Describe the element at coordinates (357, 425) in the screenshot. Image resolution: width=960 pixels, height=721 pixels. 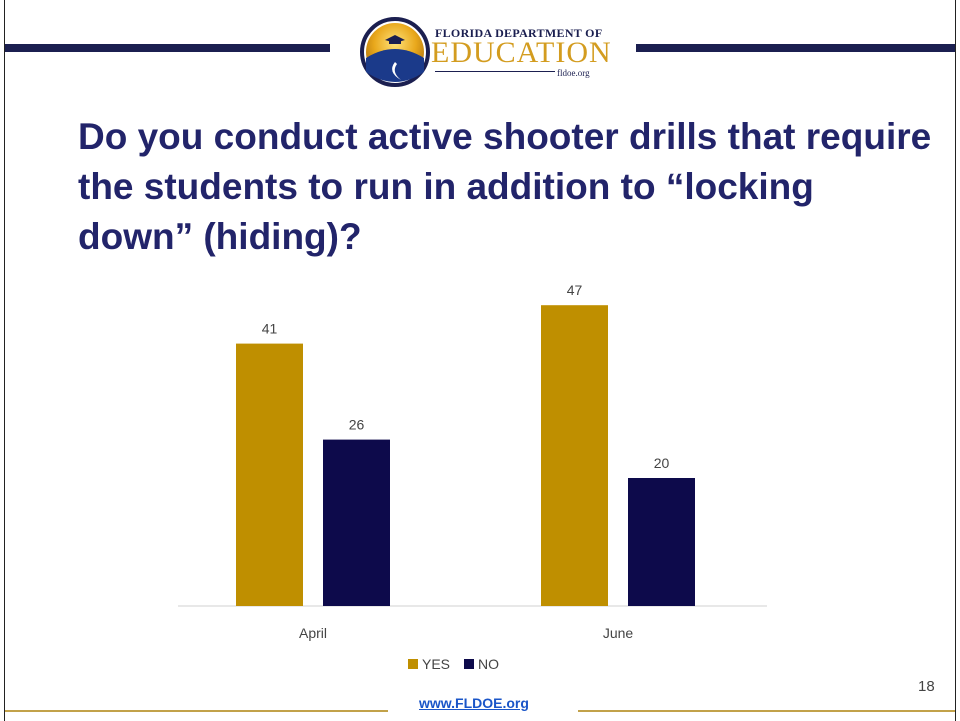
I see `data-label: 26` at that location.